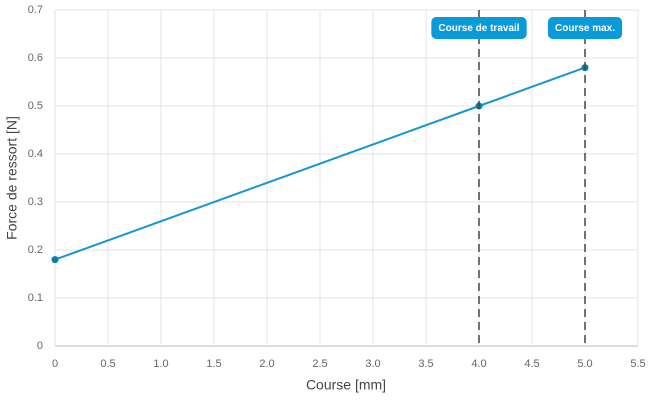 Image resolution: width=650 pixels, height=400 pixels. What do you see at coordinates (346, 385) in the screenshot?
I see `x-axis-title: Course [mm]` at bounding box center [346, 385].